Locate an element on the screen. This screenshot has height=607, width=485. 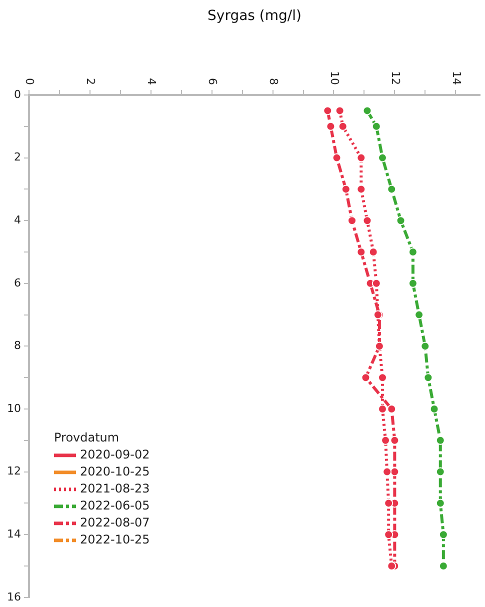
y-tick-label: 0 is located at coordinates (17, 94).